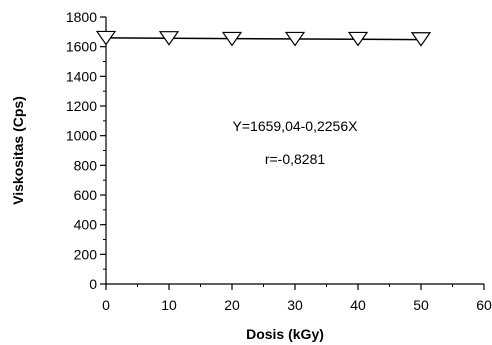 The width and height of the screenshot is (492, 345). I want to click on x-tick-label: 60, so click(484, 305).